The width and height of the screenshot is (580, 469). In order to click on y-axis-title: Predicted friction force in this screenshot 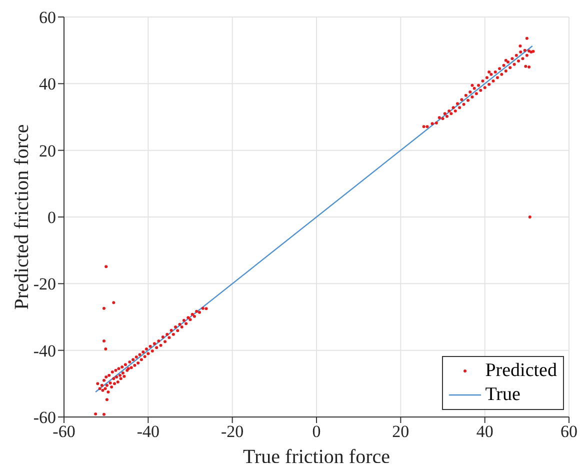, I will do `click(22, 217)`.